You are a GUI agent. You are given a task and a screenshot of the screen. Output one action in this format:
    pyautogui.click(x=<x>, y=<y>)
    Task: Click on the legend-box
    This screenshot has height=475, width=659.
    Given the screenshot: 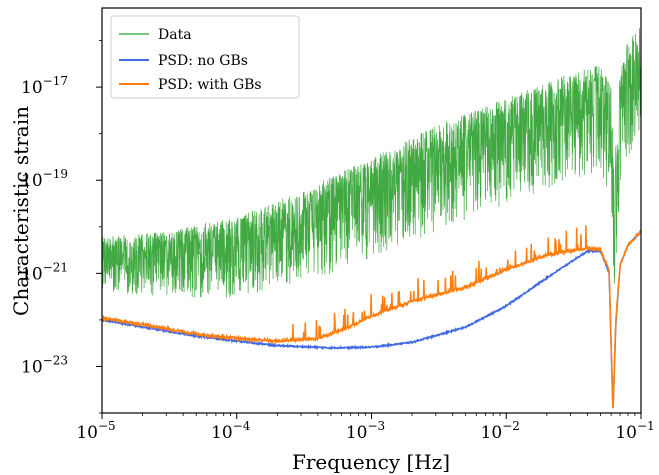 What is the action you would take?
    pyautogui.click(x=205, y=57)
    